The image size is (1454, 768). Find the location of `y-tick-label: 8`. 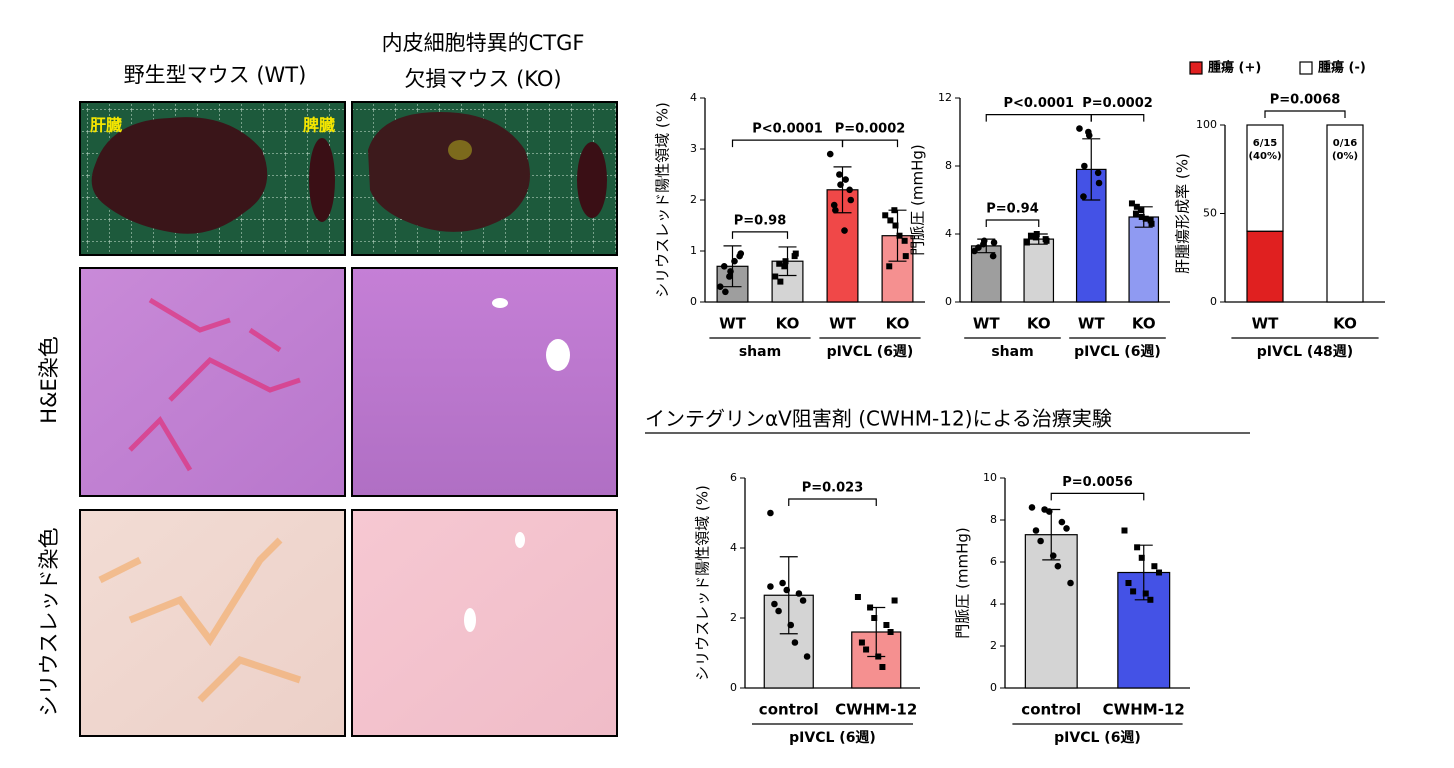

y-tick-label: 8 is located at coordinates (993, 519).